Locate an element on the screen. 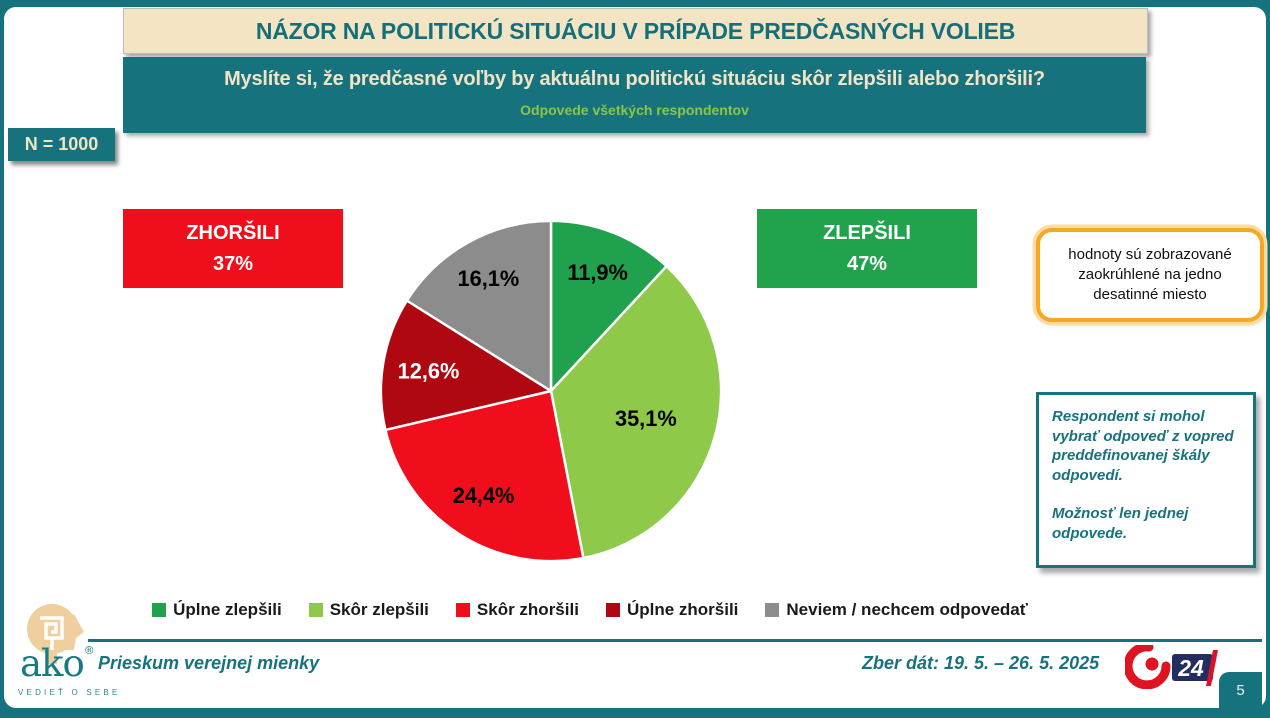  channel-24-number: 24 is located at coordinates (1190, 668).